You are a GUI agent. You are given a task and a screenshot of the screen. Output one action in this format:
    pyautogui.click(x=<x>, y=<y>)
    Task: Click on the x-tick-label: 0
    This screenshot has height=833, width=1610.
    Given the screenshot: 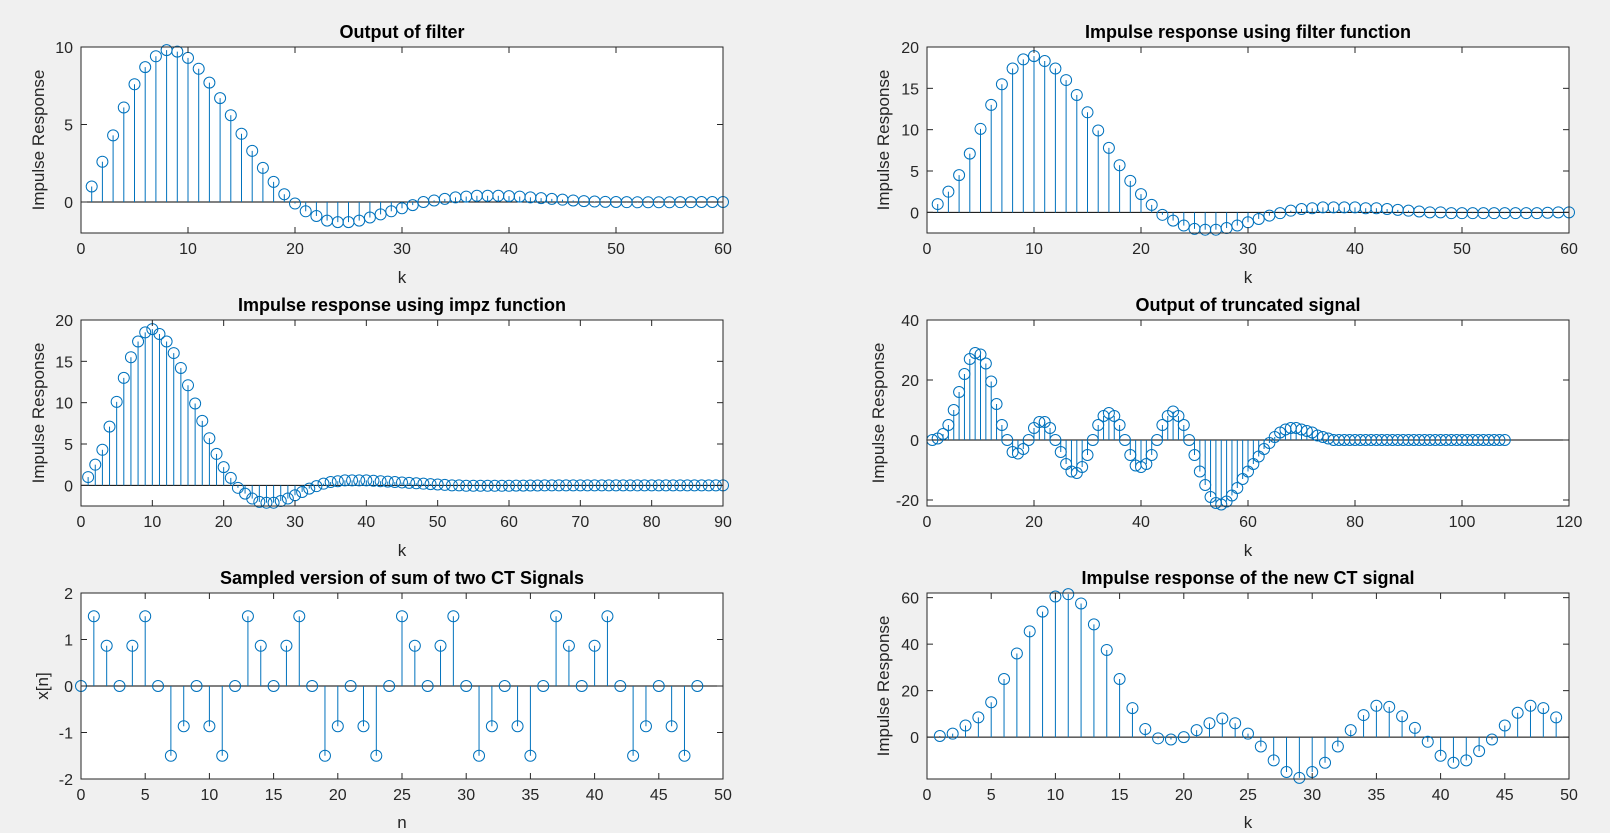 What is the action you would take?
    pyautogui.click(x=927, y=249)
    